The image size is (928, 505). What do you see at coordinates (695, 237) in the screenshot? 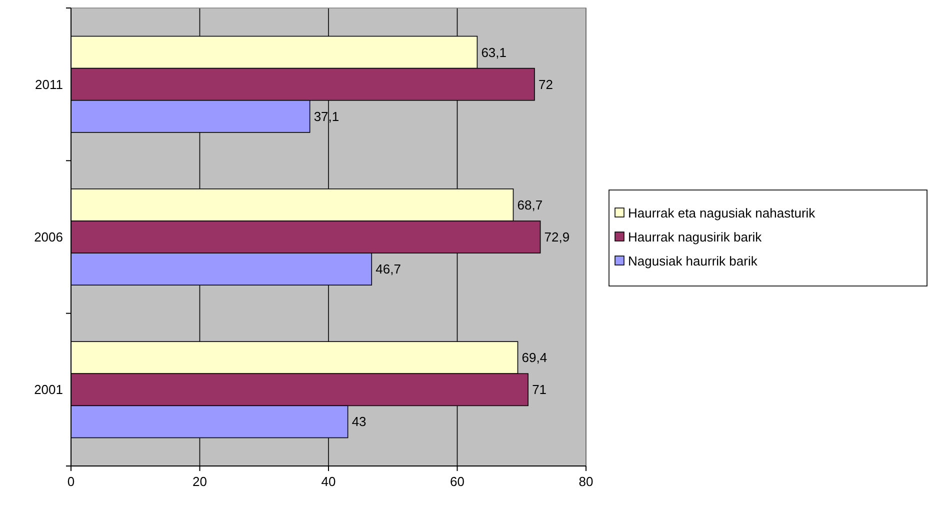
I see `legend-label: Haurrak nagusirik barik` at bounding box center [695, 237].